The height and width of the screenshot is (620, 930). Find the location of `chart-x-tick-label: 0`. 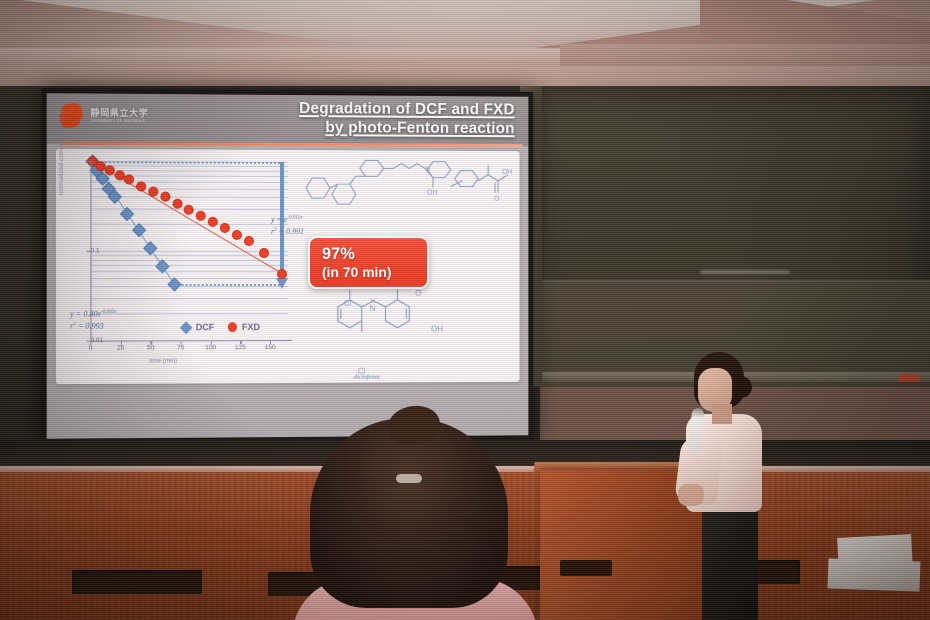

chart-x-tick-label: 0 is located at coordinates (90, 348).